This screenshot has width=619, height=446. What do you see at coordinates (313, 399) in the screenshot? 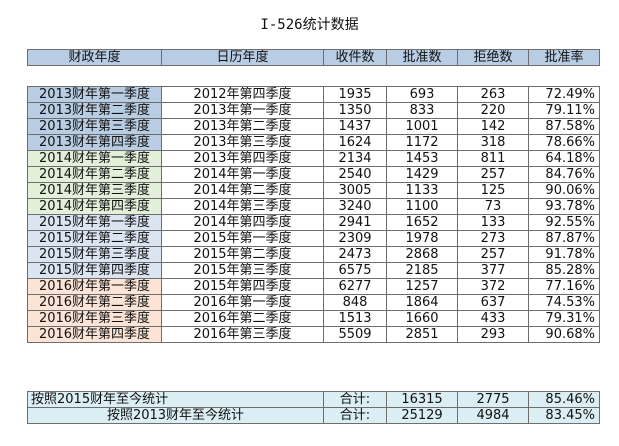
I see `summary-row-2015: 按照2015财年至今统计 合计: 16315 2775 85.46%` at bounding box center [313, 399].